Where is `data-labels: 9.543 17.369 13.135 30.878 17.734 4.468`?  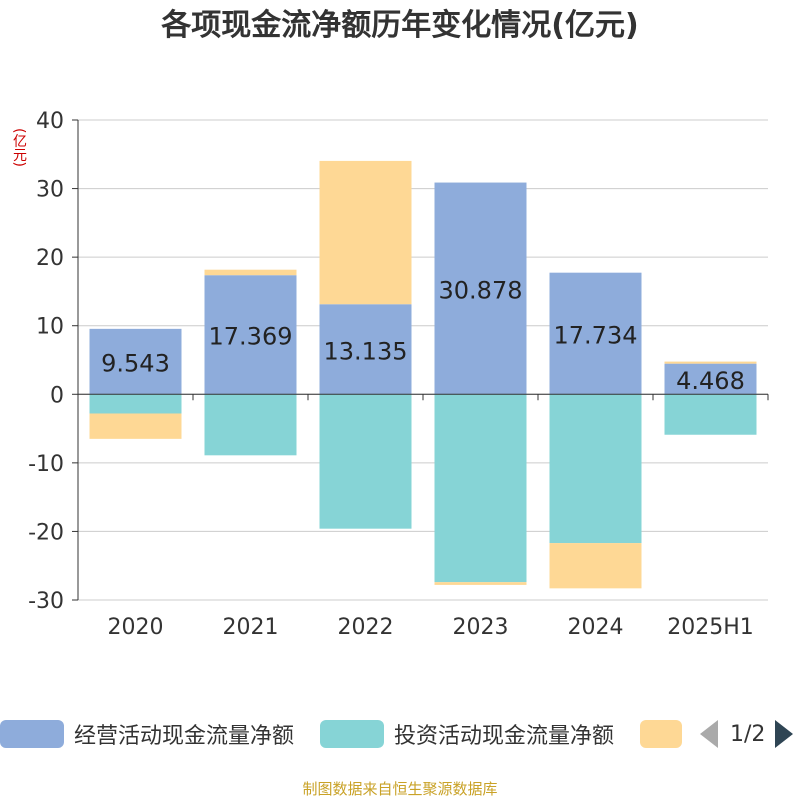
data-labels: 9.543 17.369 13.135 30.878 17.734 4.468 is located at coordinates (423, 335).